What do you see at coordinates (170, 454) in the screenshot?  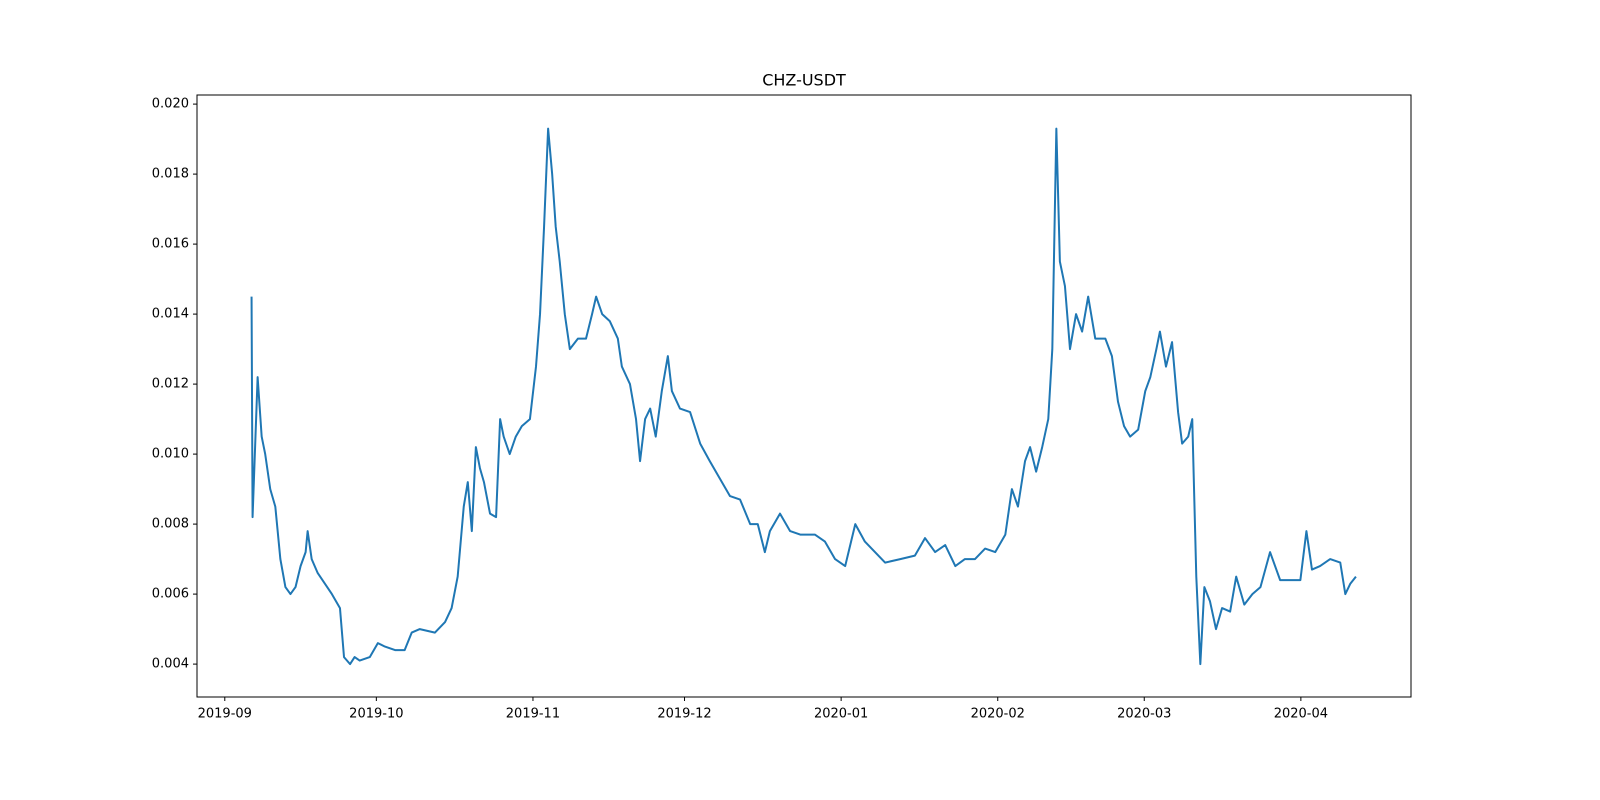 I see `y-tick-label: 0.010` at bounding box center [170, 454].